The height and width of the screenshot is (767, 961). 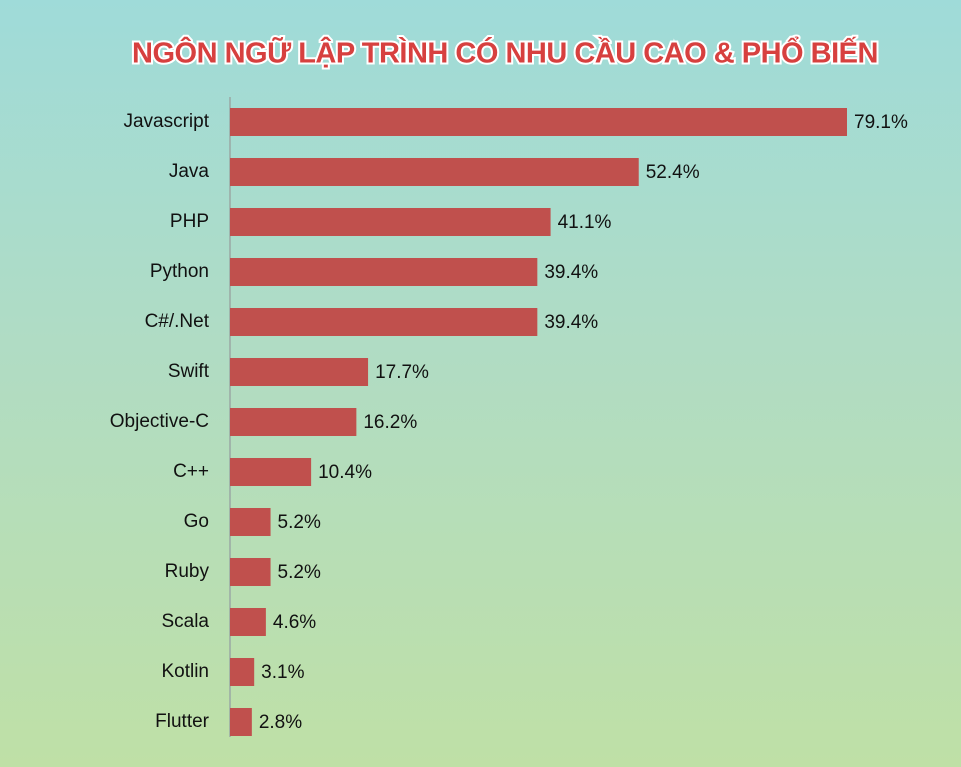 I want to click on data-label: 79.1%, so click(x=881, y=122).